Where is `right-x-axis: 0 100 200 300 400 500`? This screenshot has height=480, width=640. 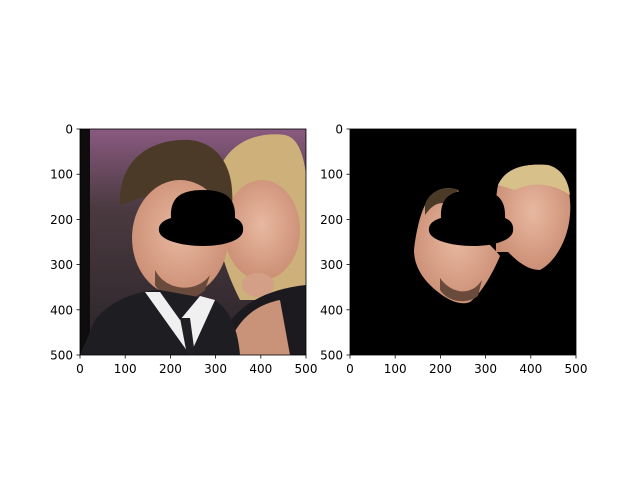 right-x-axis: 0 100 200 300 400 500 is located at coordinates (466, 365).